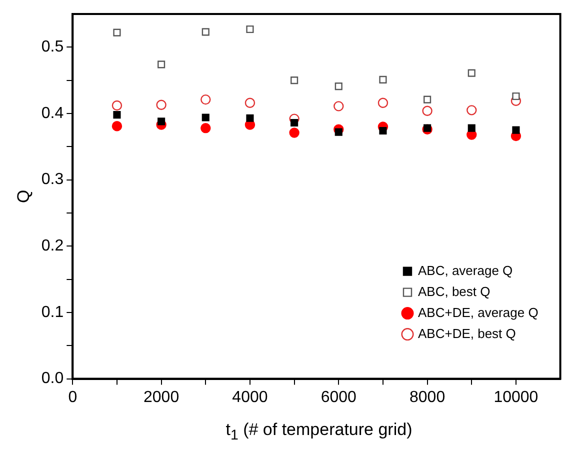  Describe the element at coordinates (338, 397) in the screenshot. I see `x-tick-label: 6000` at that location.